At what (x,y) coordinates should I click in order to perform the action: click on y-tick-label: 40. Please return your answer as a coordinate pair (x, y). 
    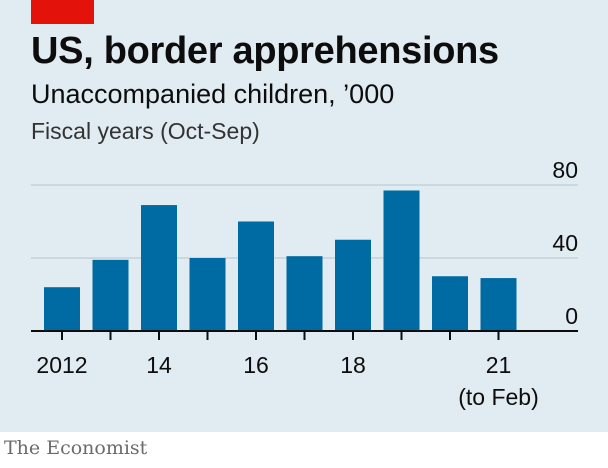
    Looking at the image, I should click on (565, 243).